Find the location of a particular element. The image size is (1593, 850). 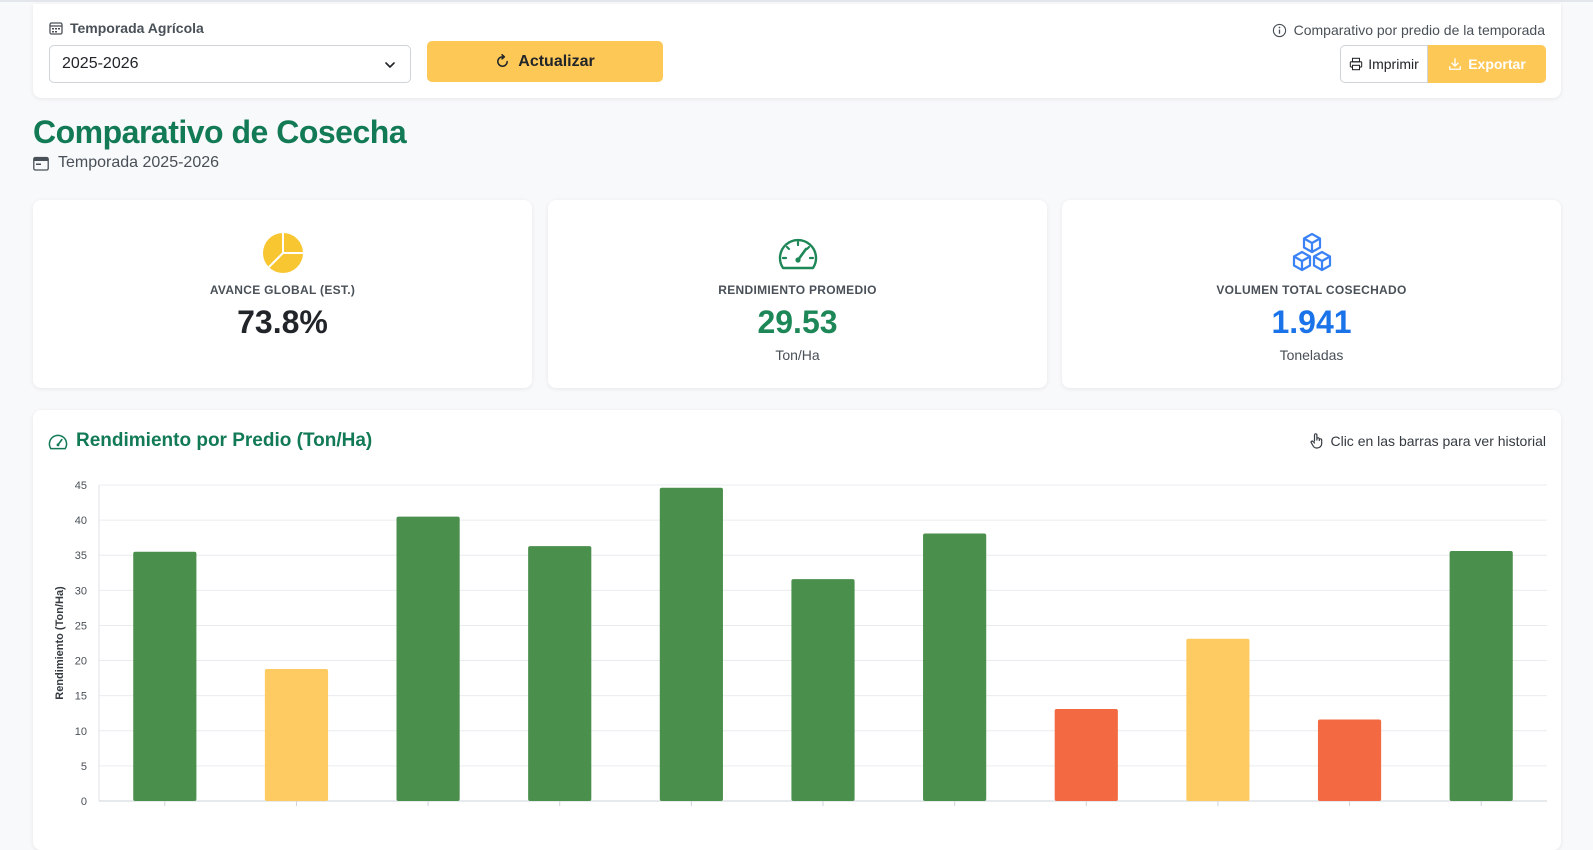

page-subtitle-text: Temporada 2025-2026 is located at coordinates (139, 162).